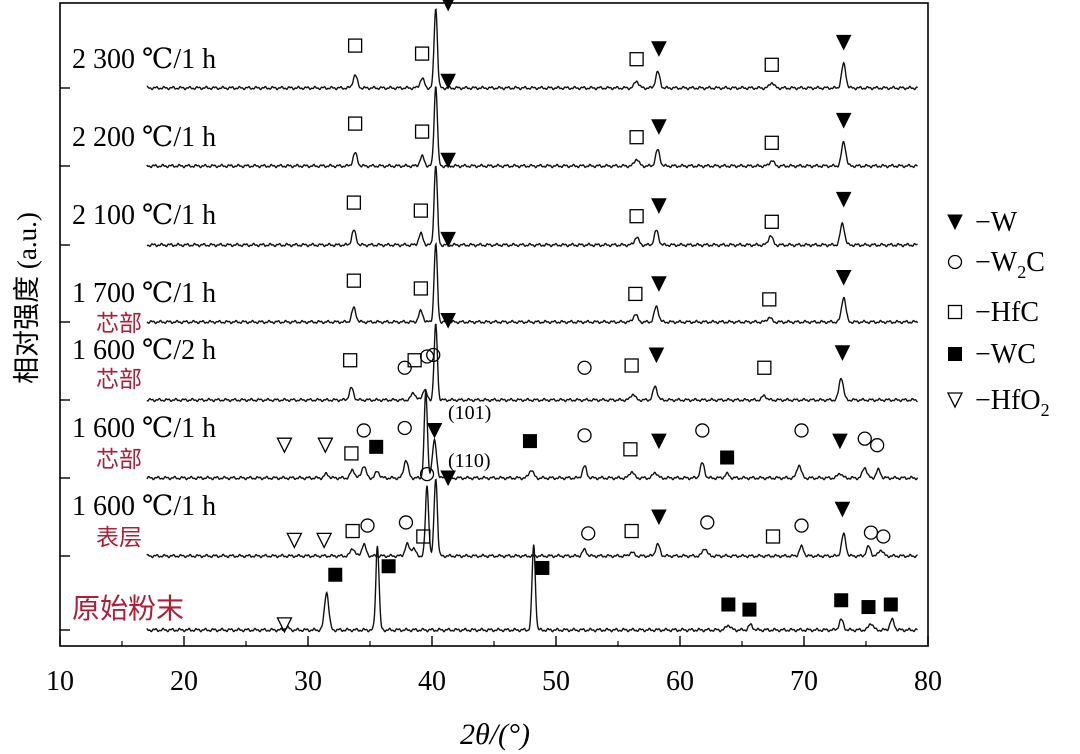  Describe the element at coordinates (144, 137) in the screenshot. I see `trace-label: 2 200 ℃/1 h` at that location.